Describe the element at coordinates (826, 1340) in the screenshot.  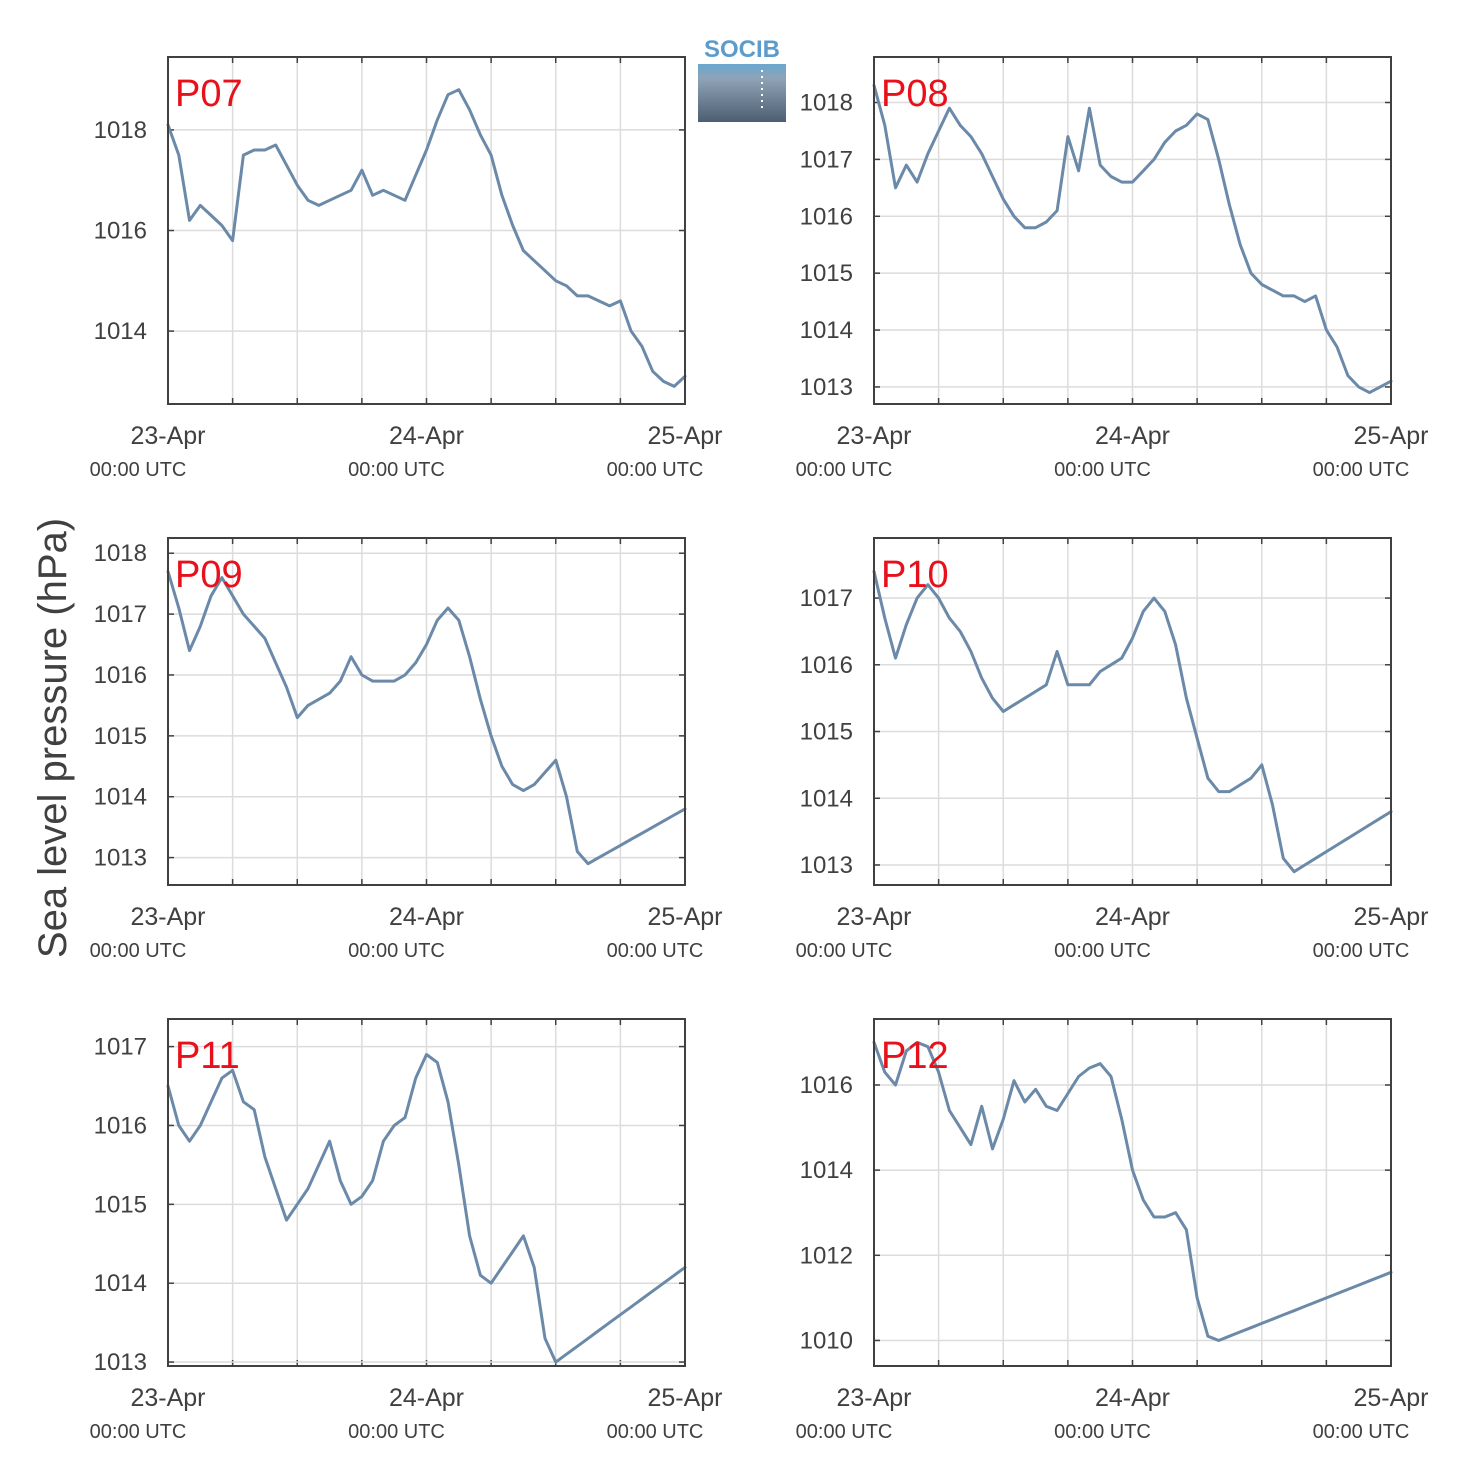
I see `y-tick-label: 1010` at that location.